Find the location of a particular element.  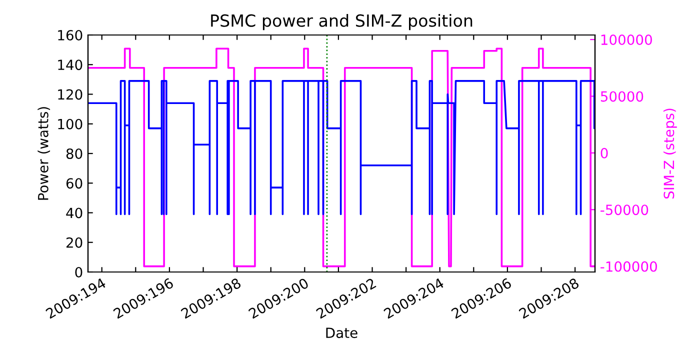

chart-title: PSMC power and SIM-Z position is located at coordinates (341, 22).